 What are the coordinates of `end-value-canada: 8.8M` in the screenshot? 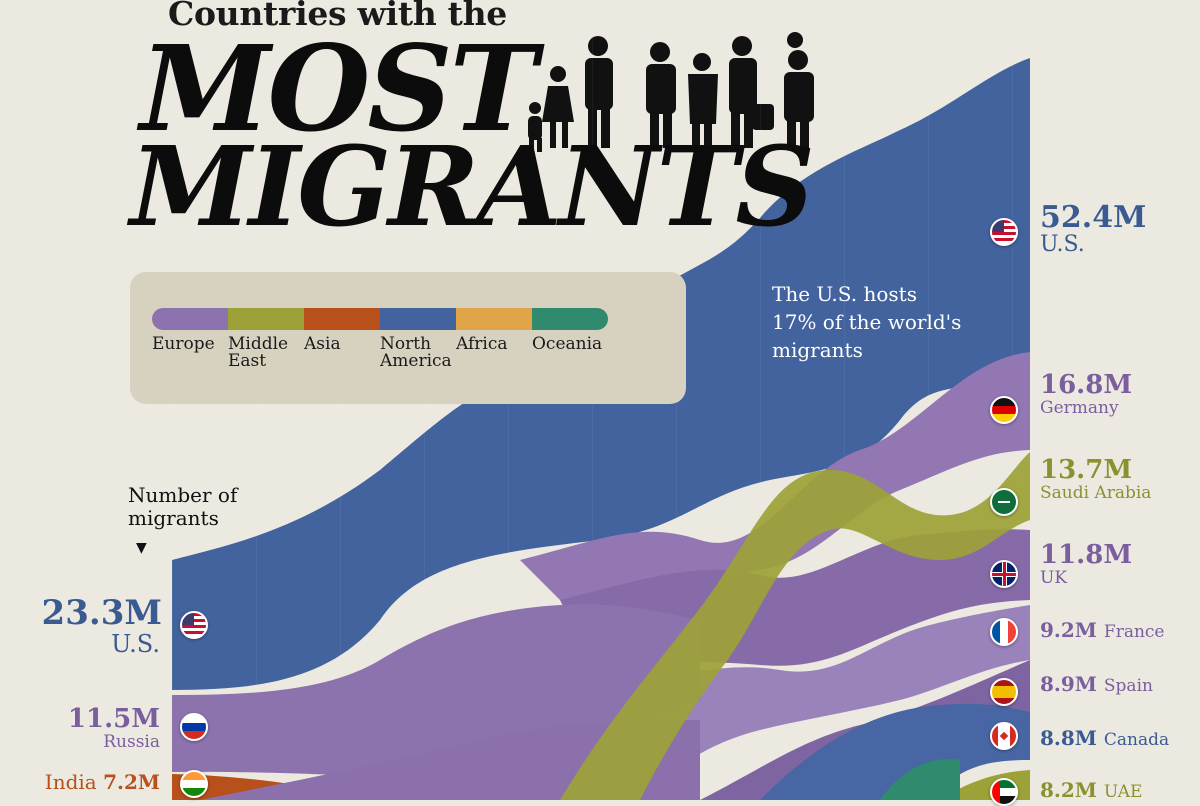 It's located at (1072, 738).